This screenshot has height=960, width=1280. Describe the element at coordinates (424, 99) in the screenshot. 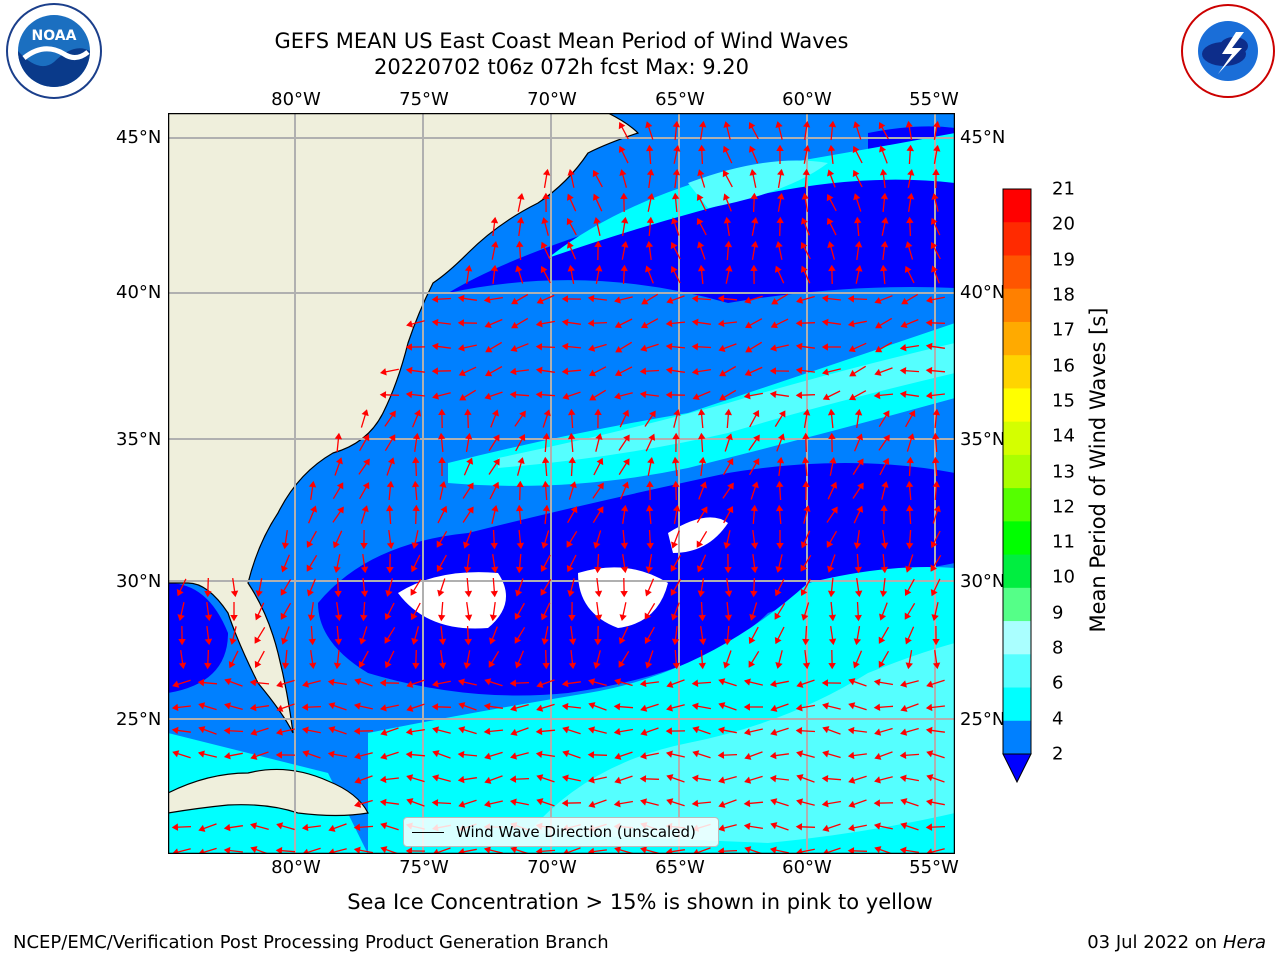

I see `lon-label-top: 75°W` at that location.